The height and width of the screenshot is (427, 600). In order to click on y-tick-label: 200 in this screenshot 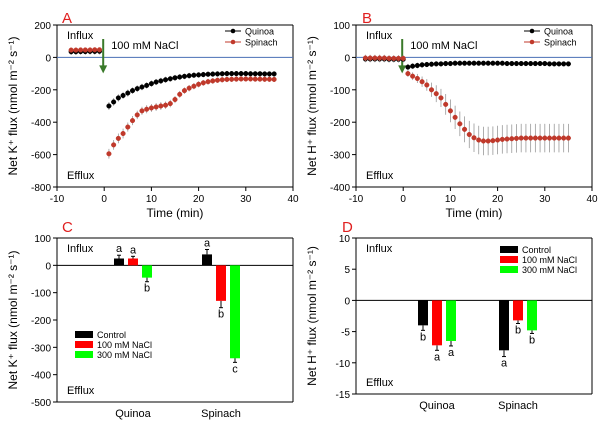, I will do `click(42, 26)`.